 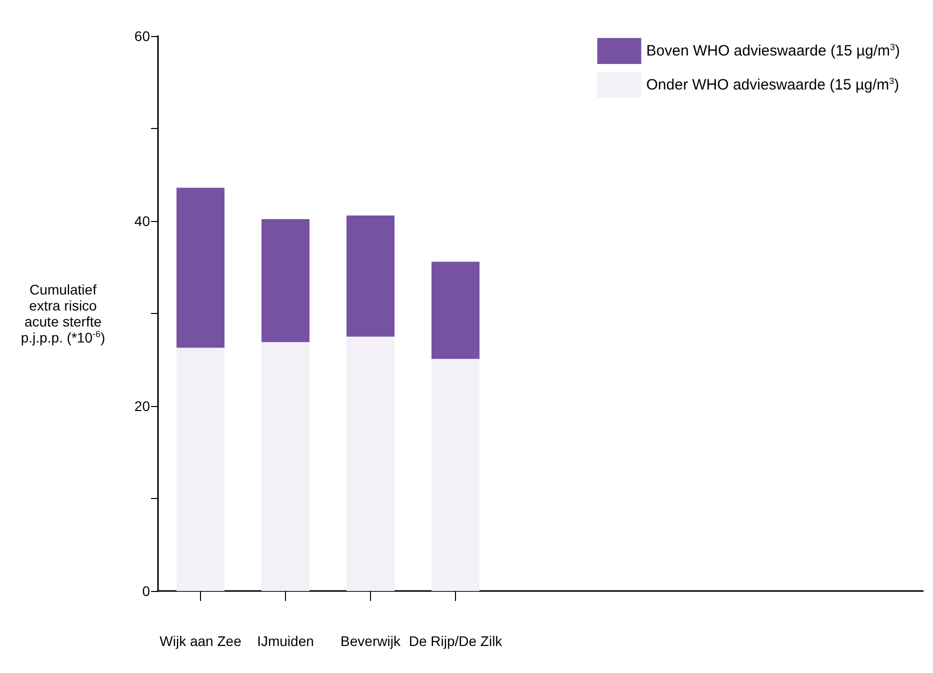 I want to click on y-tick-label: 20, so click(x=142, y=406).